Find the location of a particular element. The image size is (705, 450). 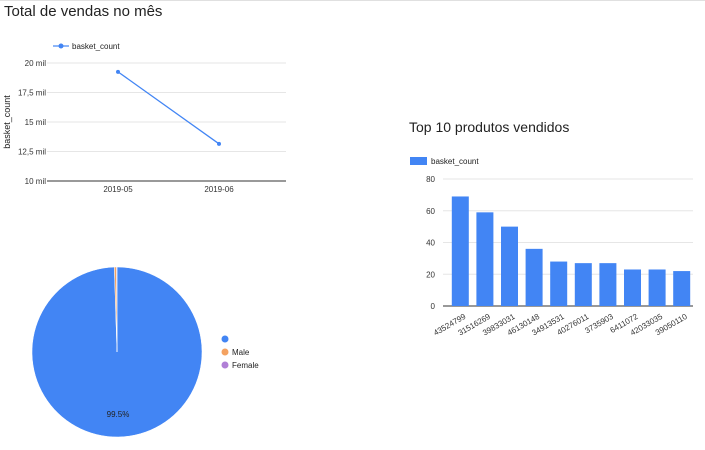

line-chart-series is located at coordinates (168, 107).